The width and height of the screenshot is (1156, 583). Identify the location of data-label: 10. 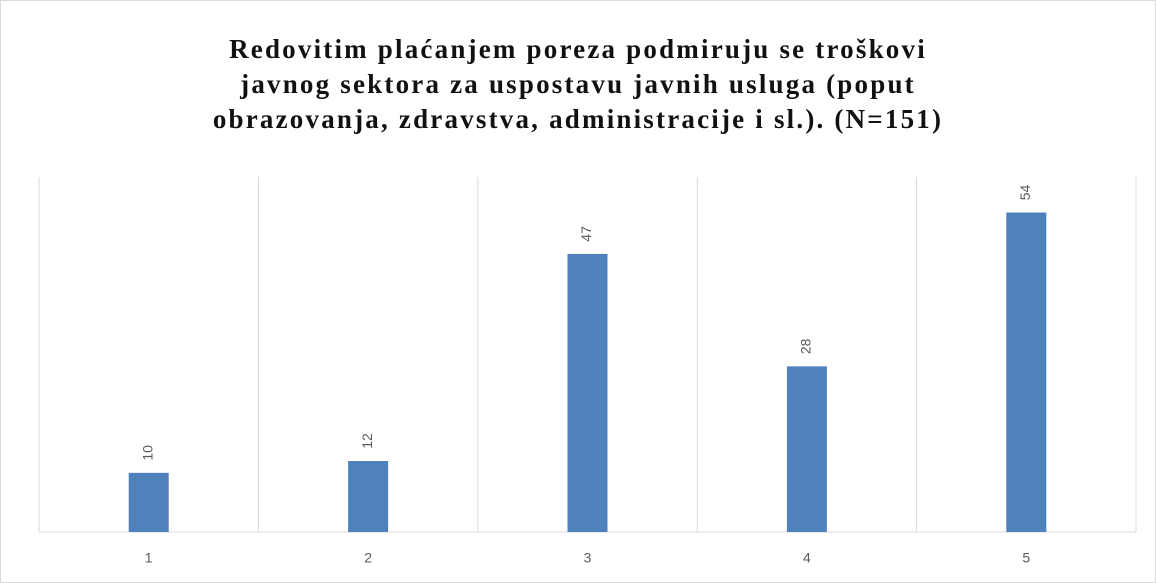
(147, 453).